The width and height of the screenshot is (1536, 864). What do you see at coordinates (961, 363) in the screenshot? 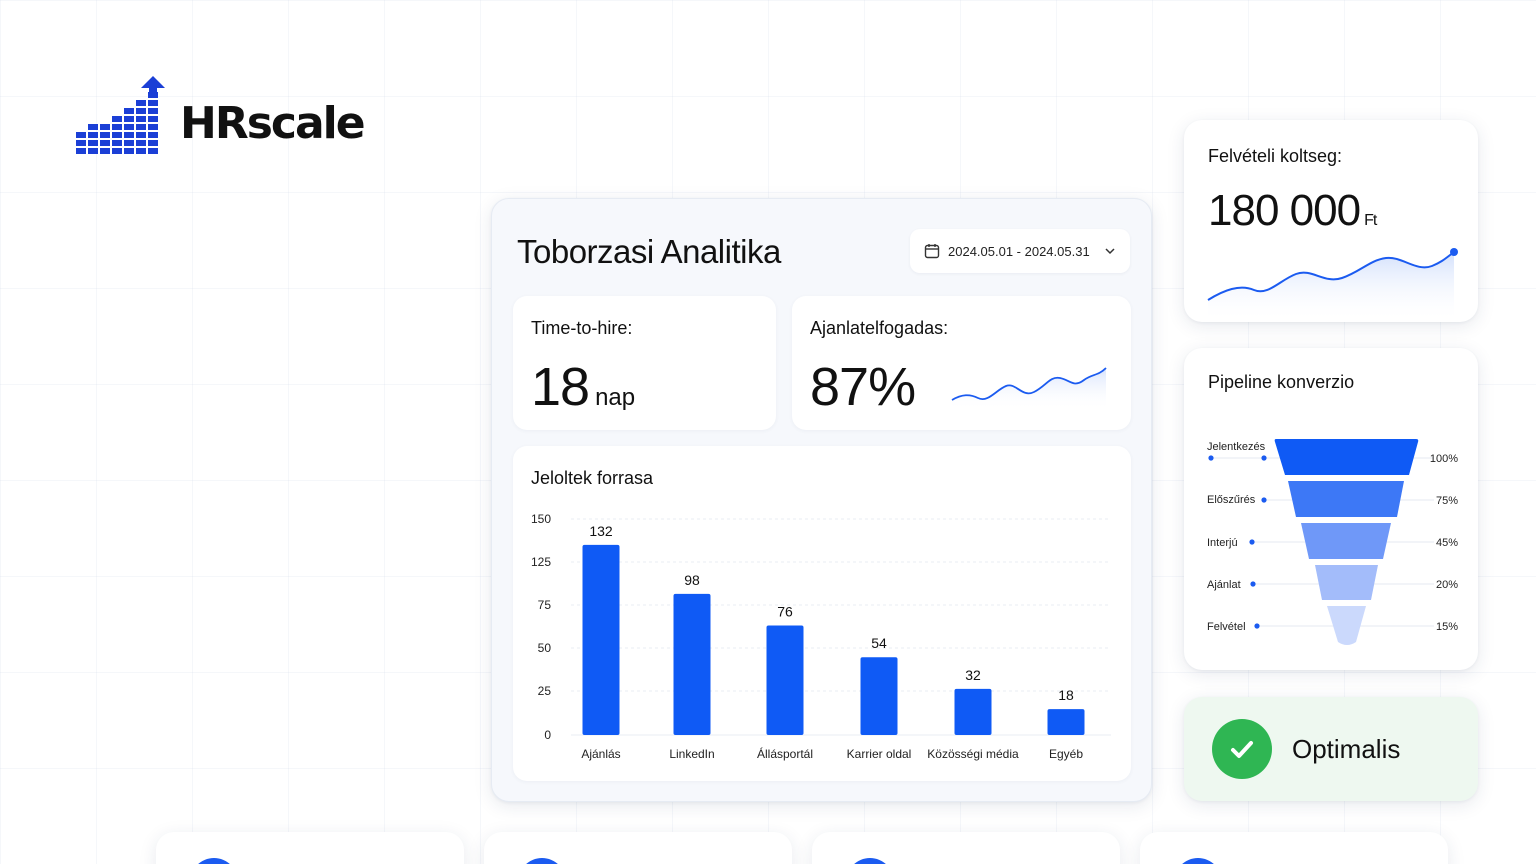
I see `offer-acceptance-card: Ajanlatelfogadas: 87%` at bounding box center [961, 363].